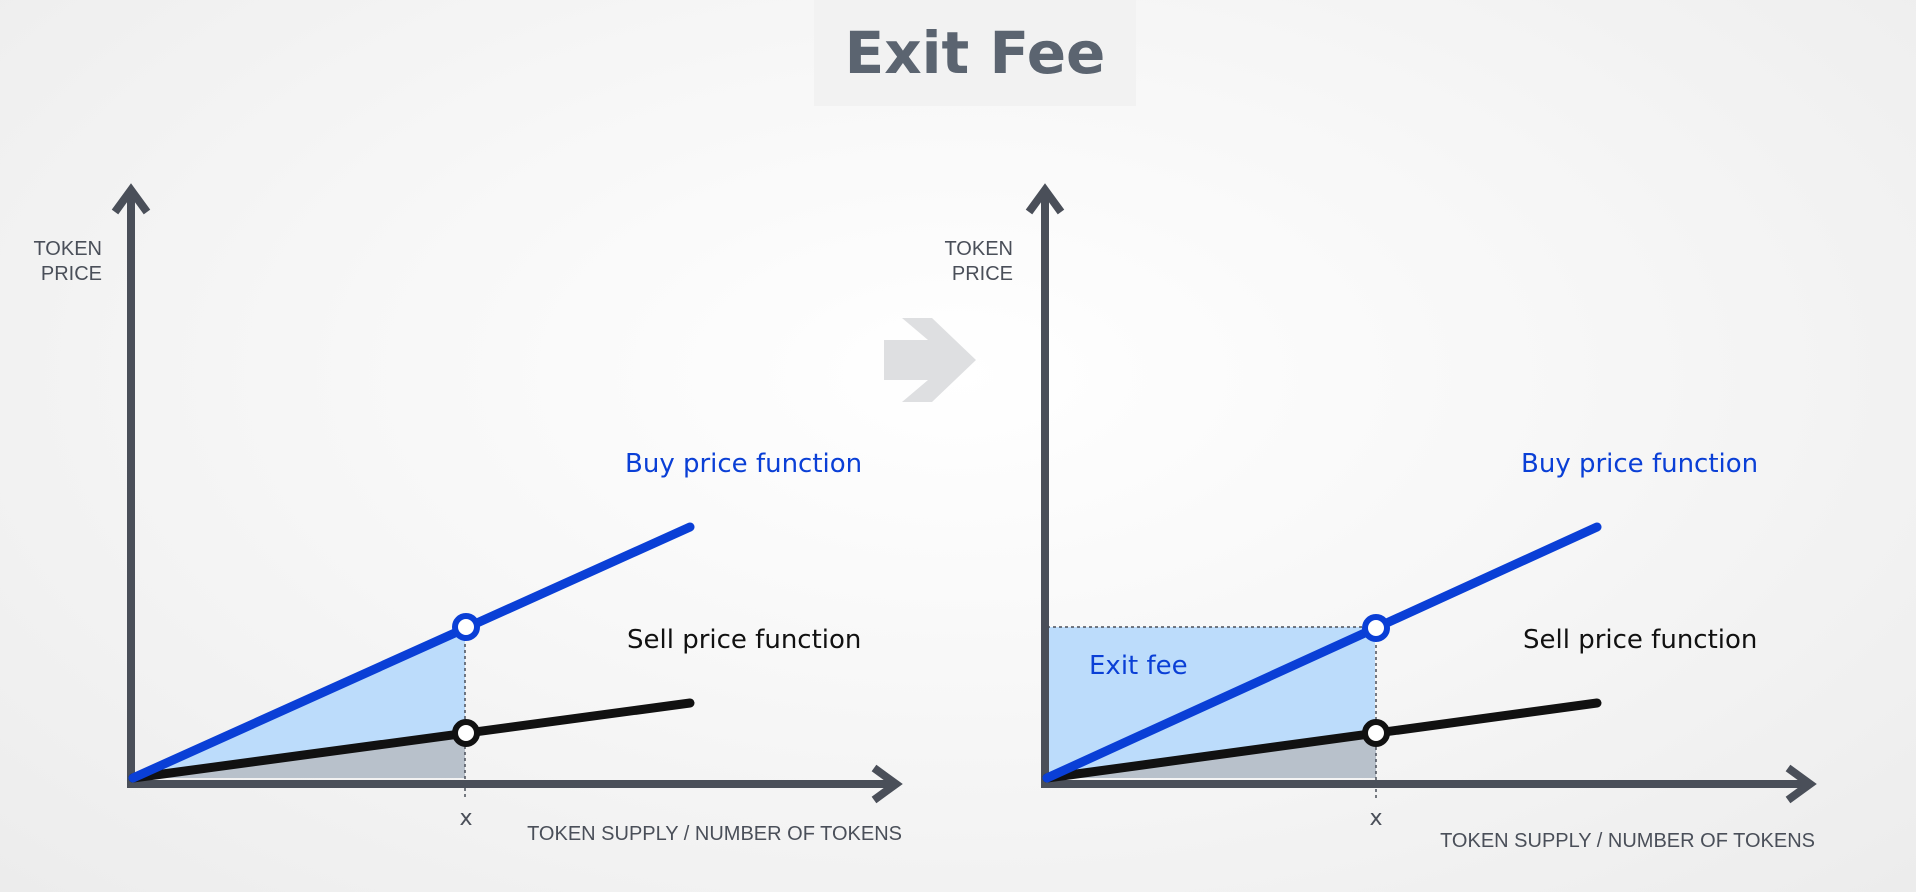 The height and width of the screenshot is (892, 1916). I want to click on page-title: Exit Fee, so click(975, 53).